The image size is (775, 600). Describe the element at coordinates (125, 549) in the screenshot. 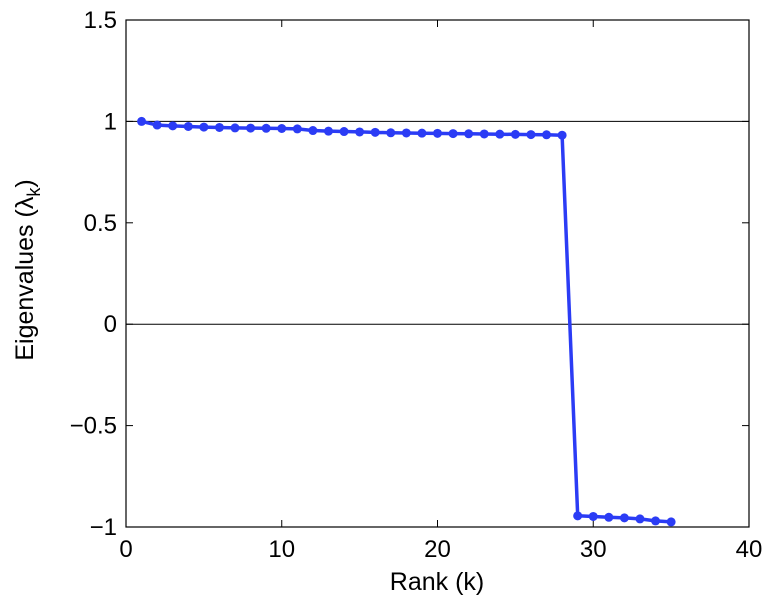

I see `x-tick-label: 0` at that location.